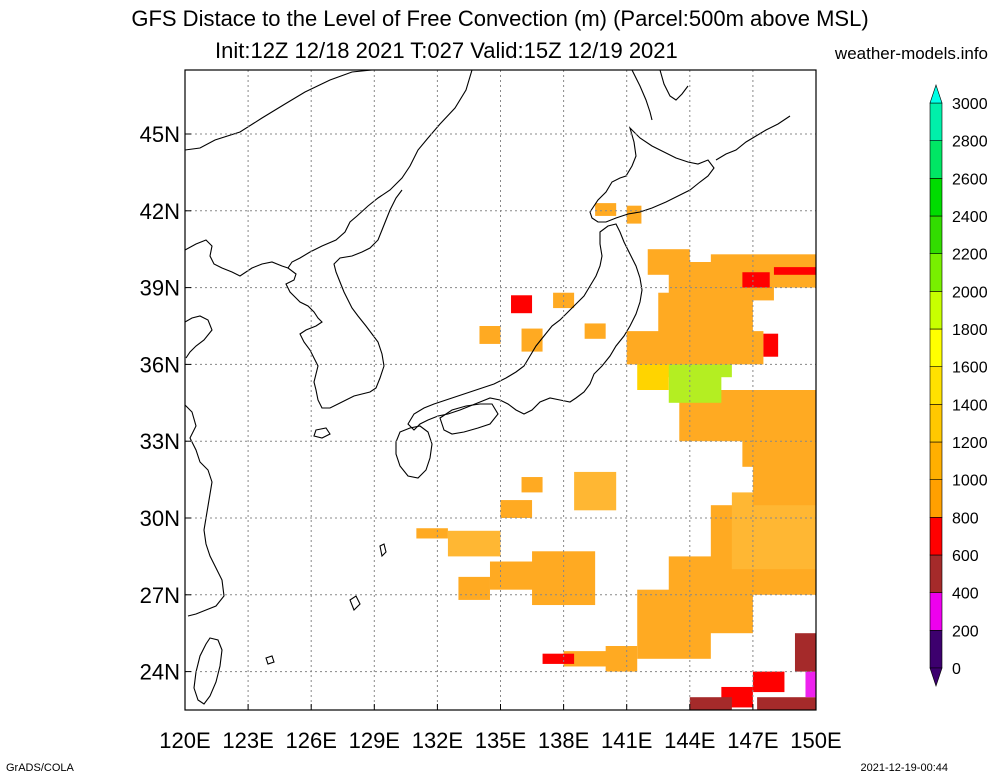 The image size is (1000, 779). Describe the element at coordinates (311, 740) in the screenshot. I see `lon-label: 126E` at that location.